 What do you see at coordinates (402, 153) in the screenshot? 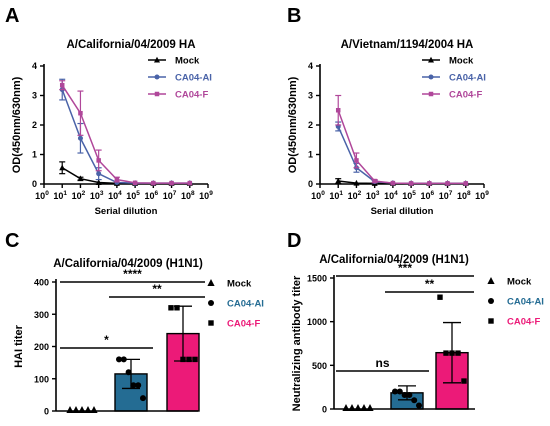
I see `series-ca04-ai` at bounding box center [402, 153].